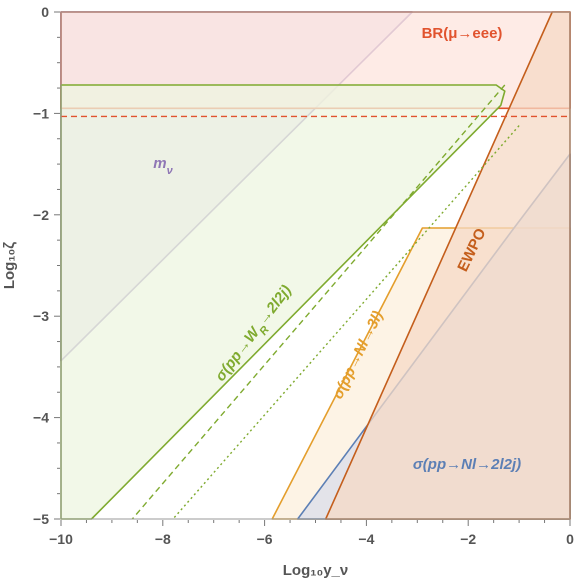  I want to click on x-tick-label: −10, so click(61, 539).